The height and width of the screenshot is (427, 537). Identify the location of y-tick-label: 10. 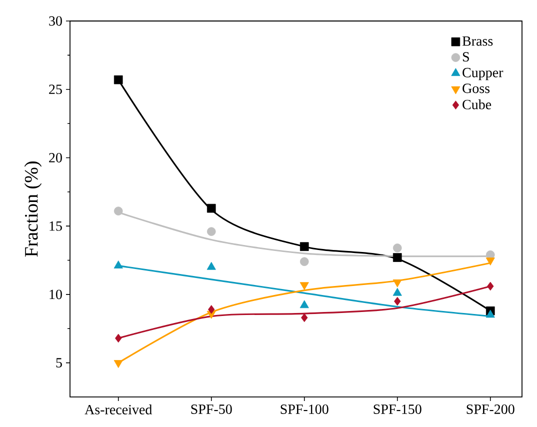
(56, 295).